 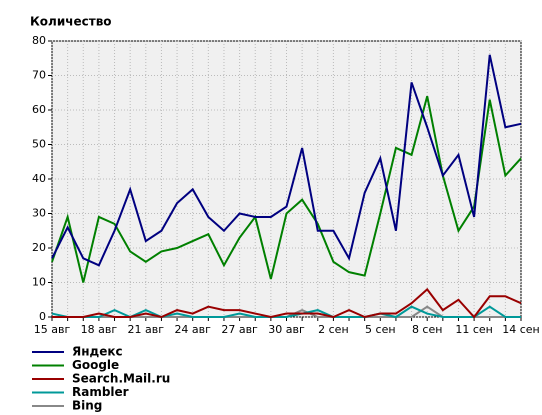 I want to click on x-tick-label: 2 сен, so click(x=333, y=329).